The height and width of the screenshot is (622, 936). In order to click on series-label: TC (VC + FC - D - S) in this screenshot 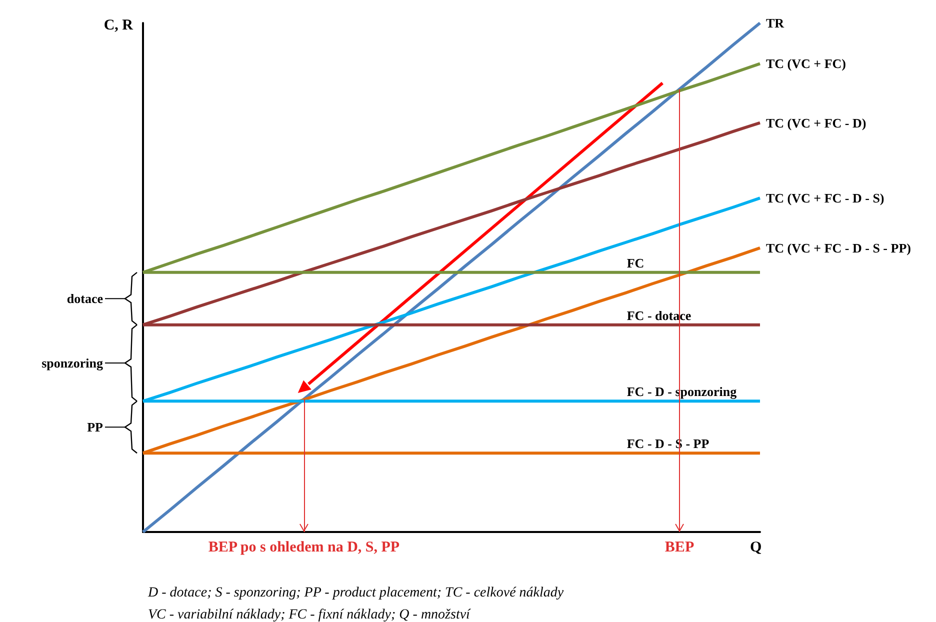, I will do `click(825, 198)`.